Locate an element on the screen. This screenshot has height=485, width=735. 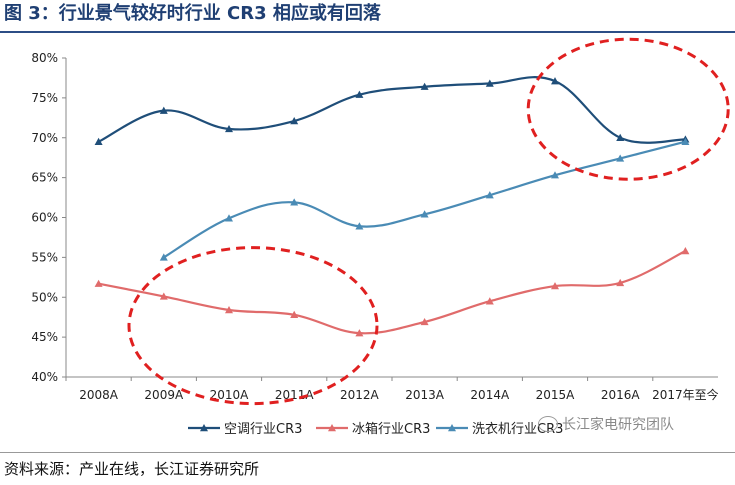
footer-divider is located at coordinates (367, 452).